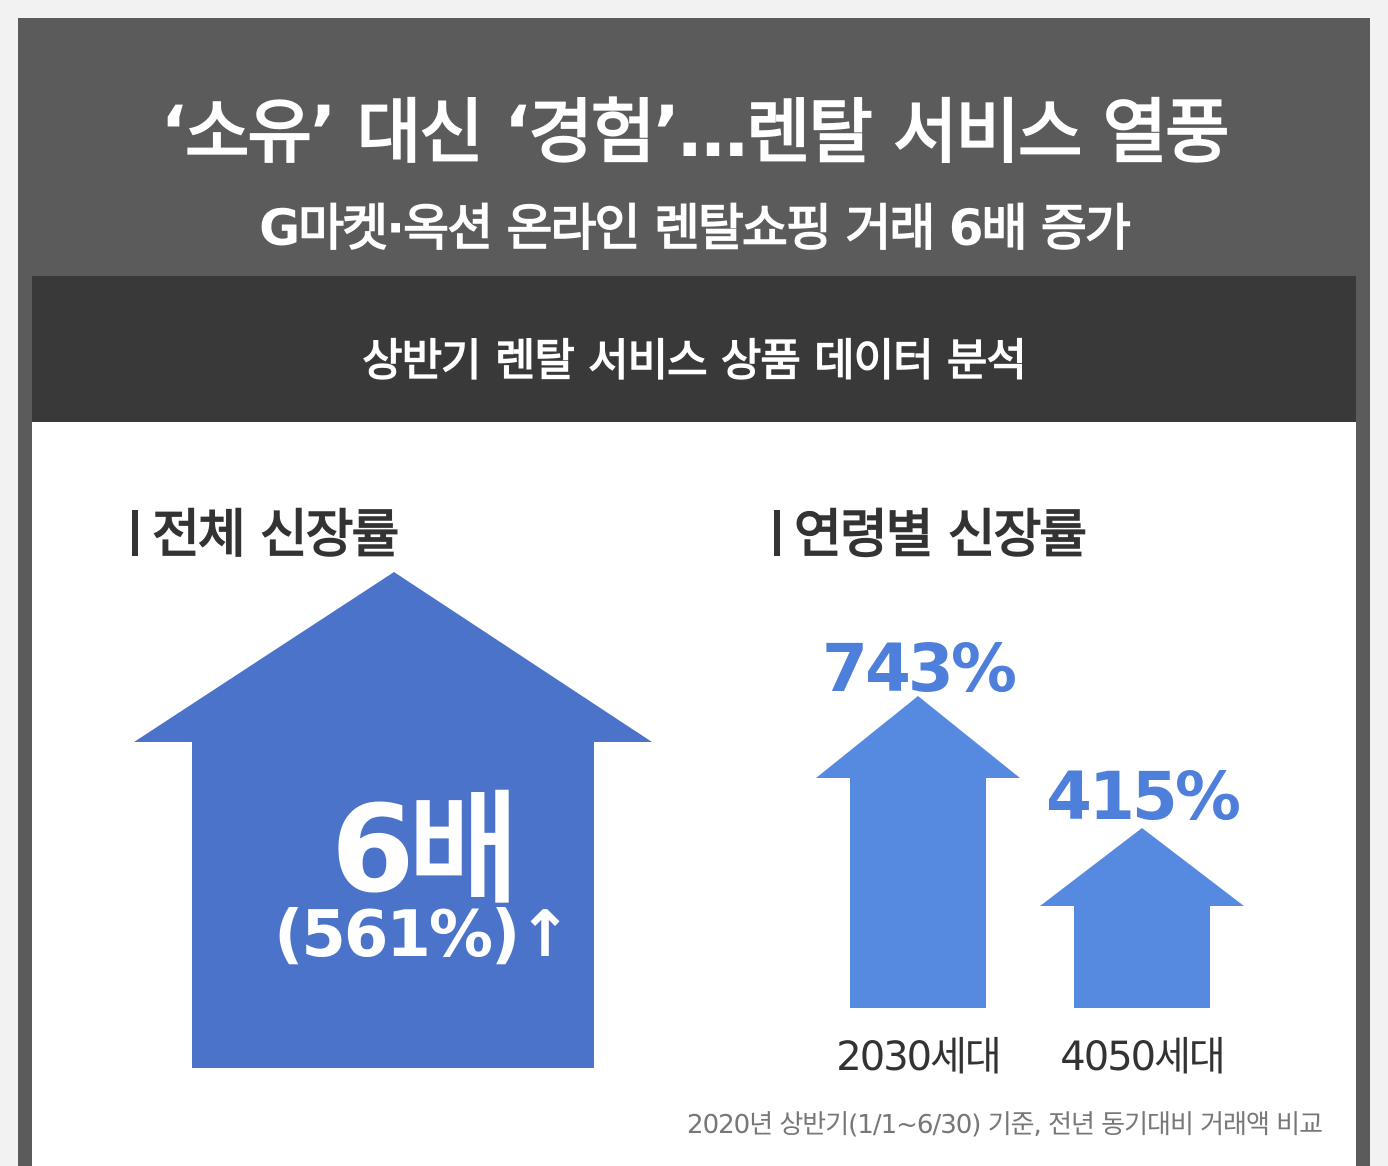 The image size is (1388, 1166). I want to click on age-2030-label: 2030세대, so click(918, 1057).